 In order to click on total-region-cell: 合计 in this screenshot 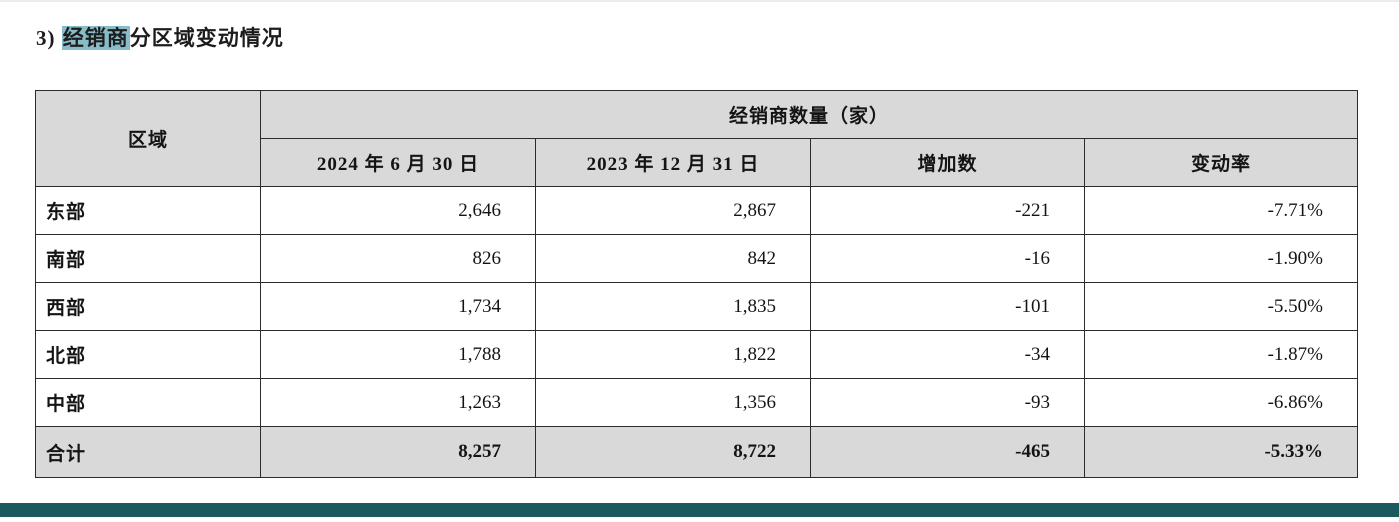, I will do `click(148, 452)`.